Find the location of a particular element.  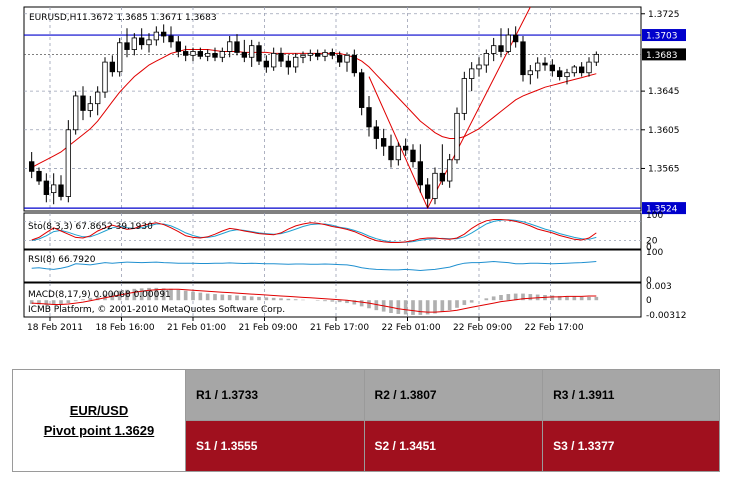

ohlc-label: 1.3672 1.3685 1.3671 1.3683 is located at coordinates (149, 18).